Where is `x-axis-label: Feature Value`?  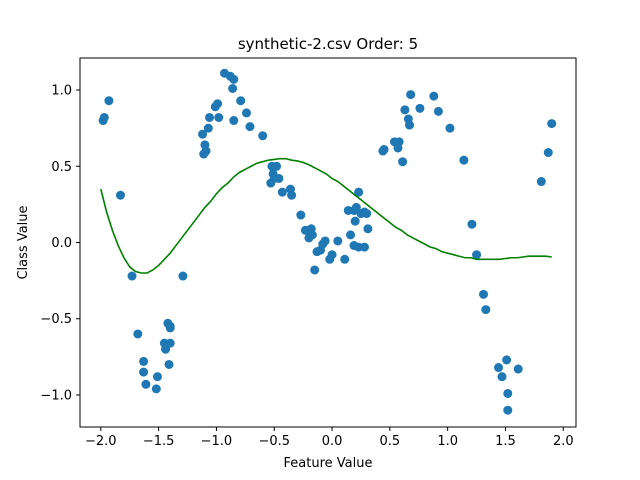
x-axis-label: Feature Value is located at coordinates (328, 463).